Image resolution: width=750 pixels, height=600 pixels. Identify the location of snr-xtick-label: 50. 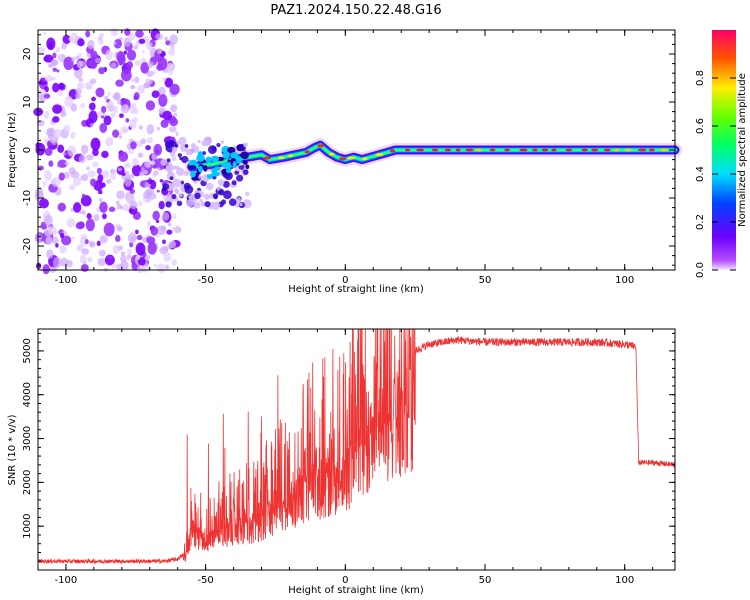
(485, 580).